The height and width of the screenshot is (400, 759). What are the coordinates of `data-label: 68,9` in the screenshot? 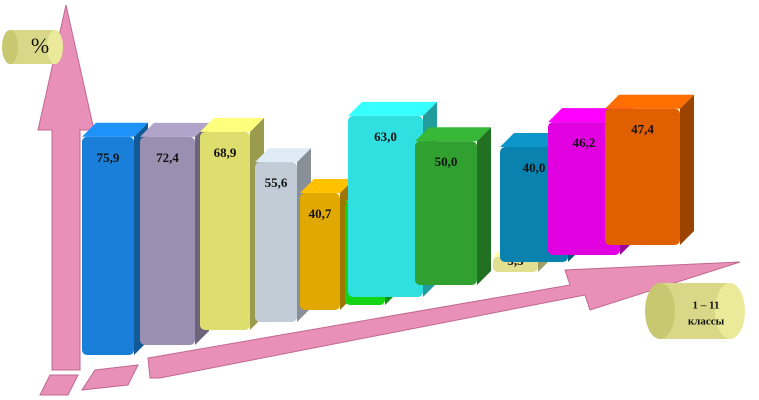 It's located at (225, 152).